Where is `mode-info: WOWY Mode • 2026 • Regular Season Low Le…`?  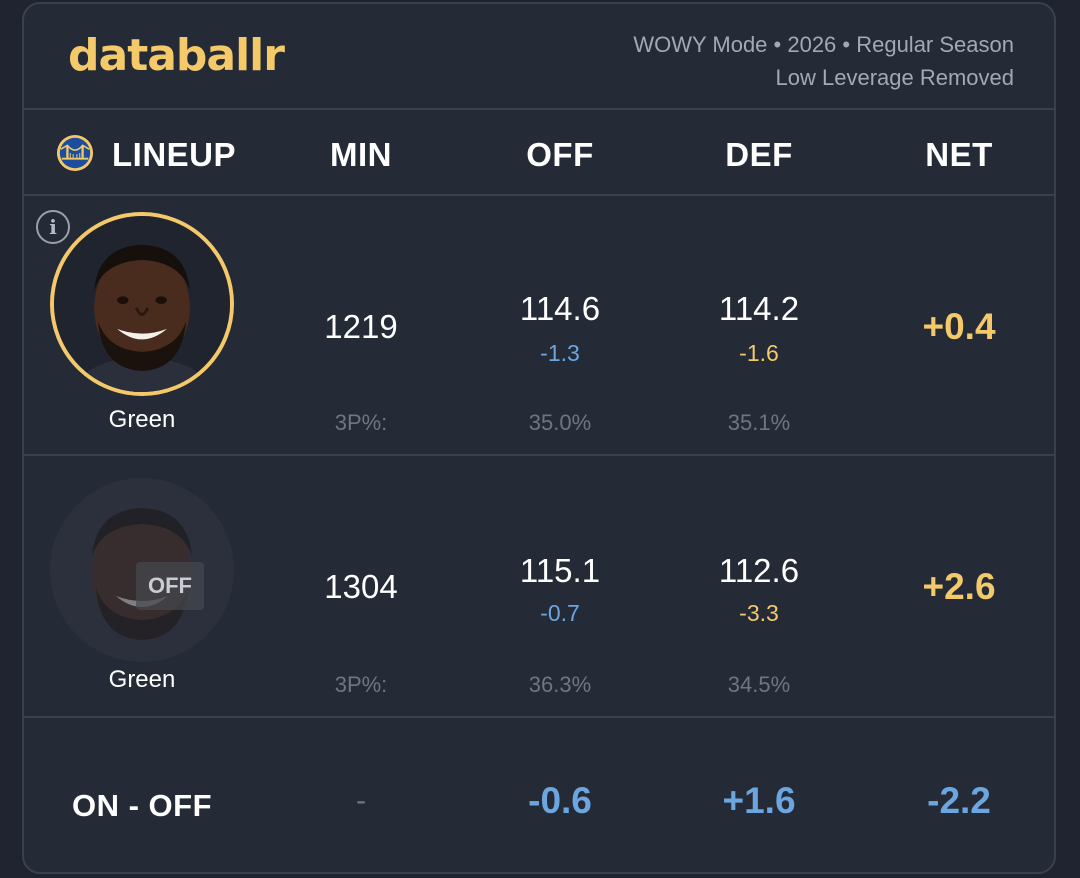
mode-info: WOWY Mode • 2026 • Regular Season Low Le… is located at coordinates (823, 61).